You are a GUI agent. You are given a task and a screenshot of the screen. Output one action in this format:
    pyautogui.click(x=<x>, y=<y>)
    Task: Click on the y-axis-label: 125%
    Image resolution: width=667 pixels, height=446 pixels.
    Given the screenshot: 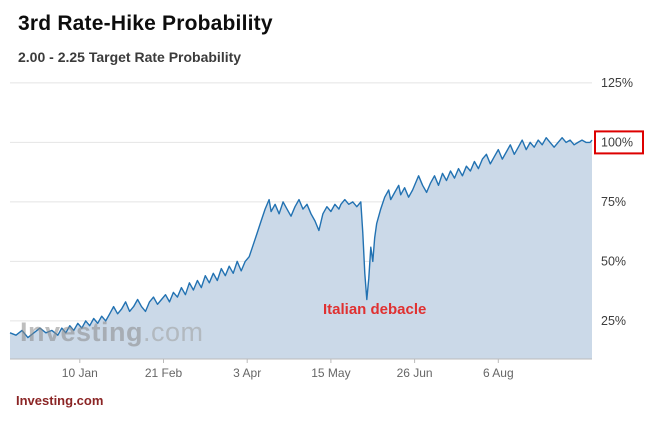 What is the action you would take?
    pyautogui.click(x=617, y=83)
    